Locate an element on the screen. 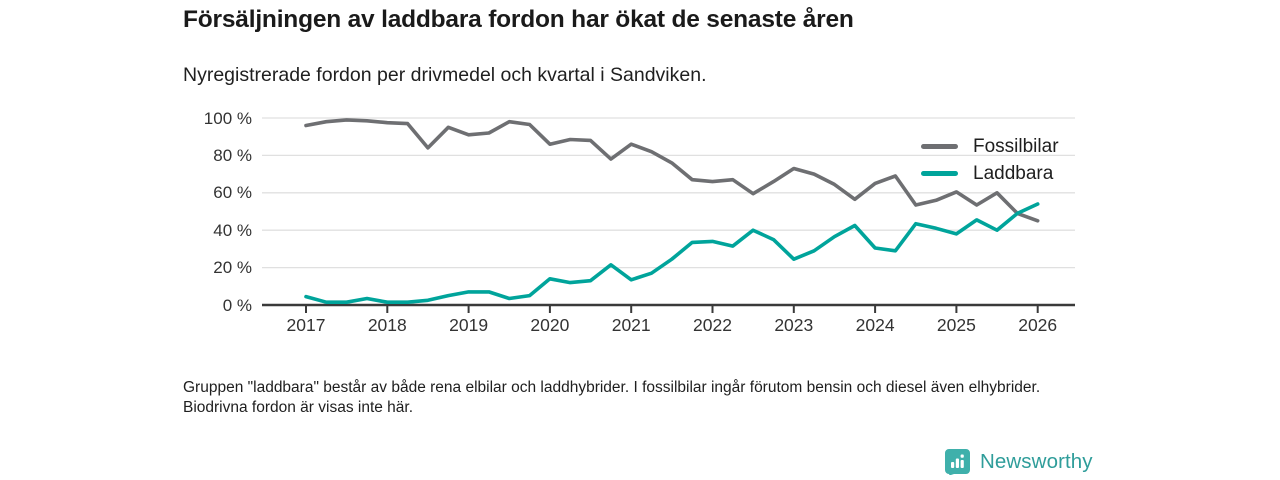 This screenshot has width=1280, height=480. newsworthy-badge-icon is located at coordinates (957, 462).